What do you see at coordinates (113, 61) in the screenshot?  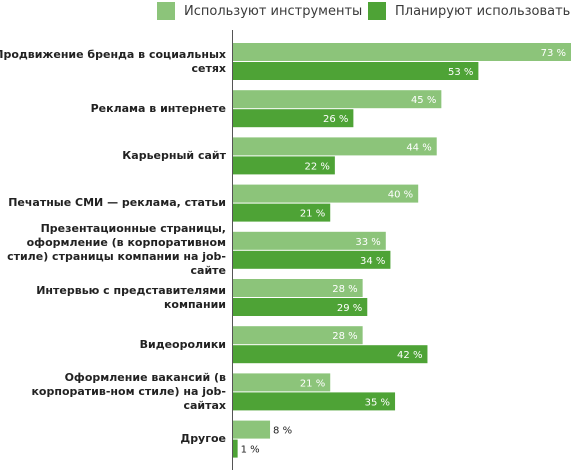 I see `category-label-0: Продвижение бренда в социальных сетях` at bounding box center [113, 61].